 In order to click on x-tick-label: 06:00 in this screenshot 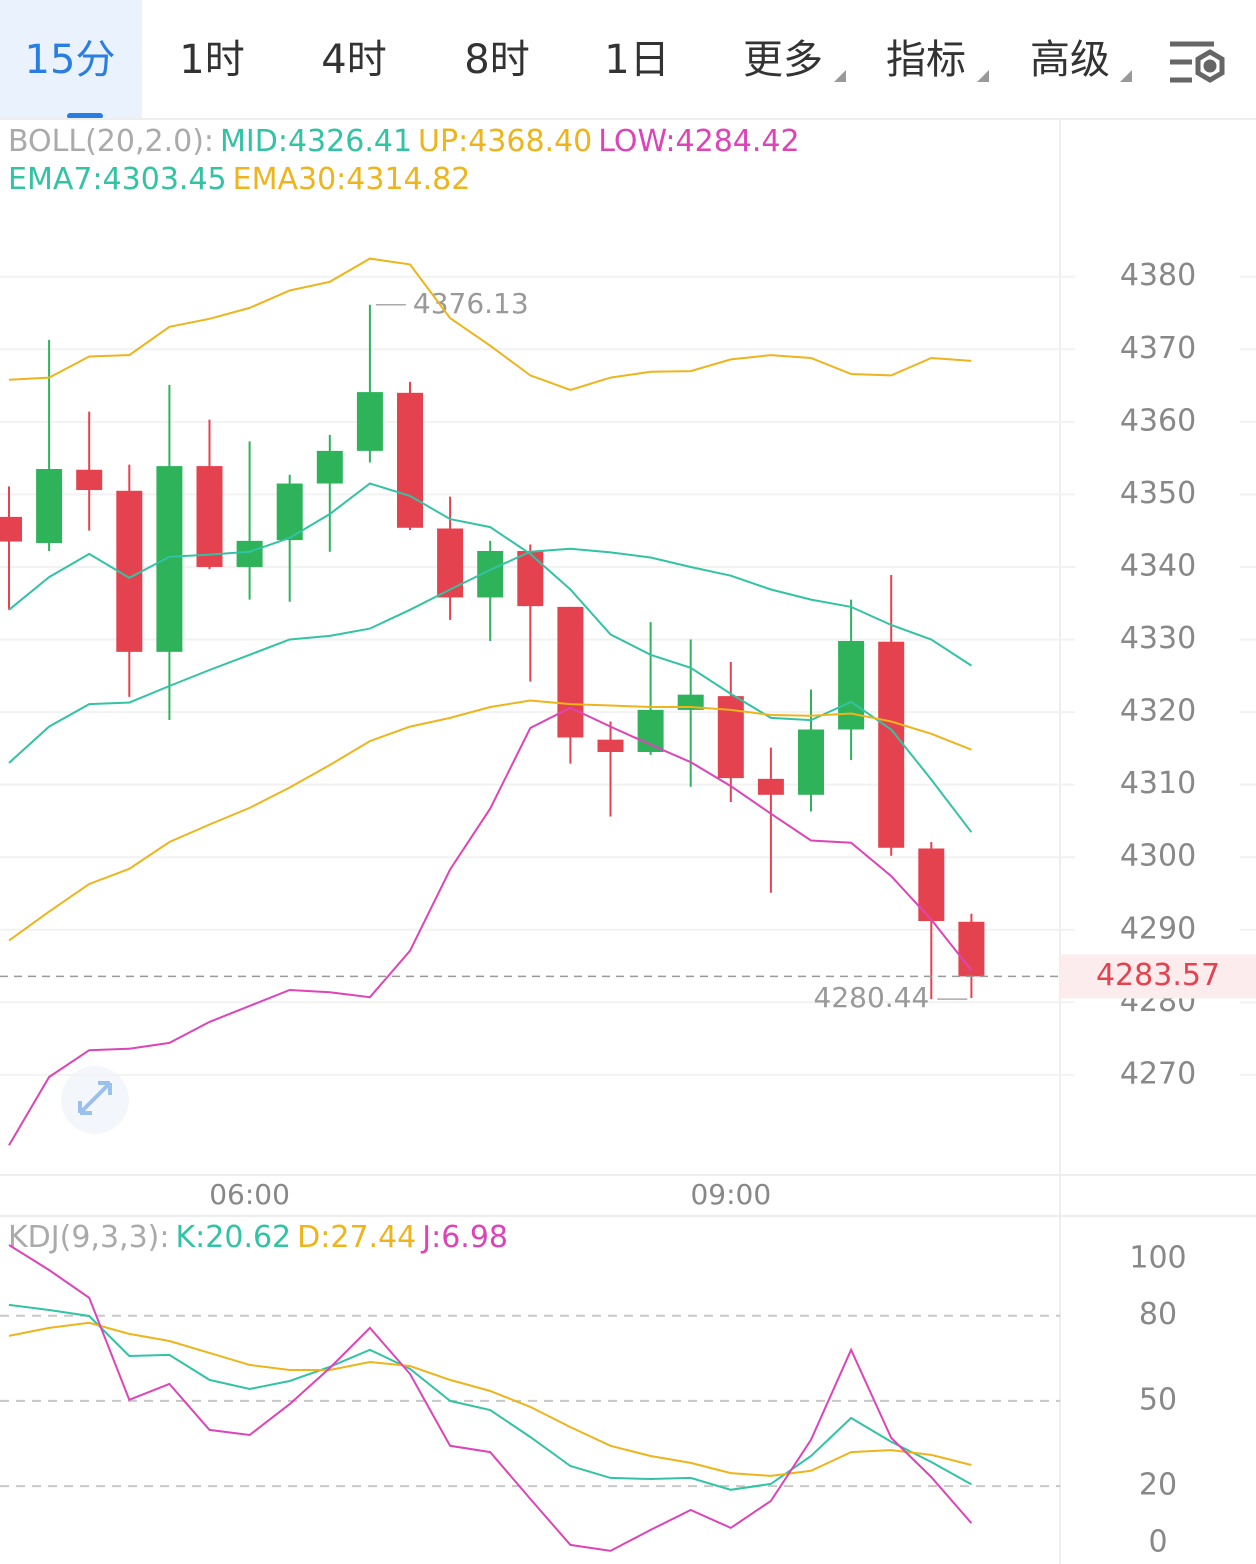, I will do `click(249, 1194)`.